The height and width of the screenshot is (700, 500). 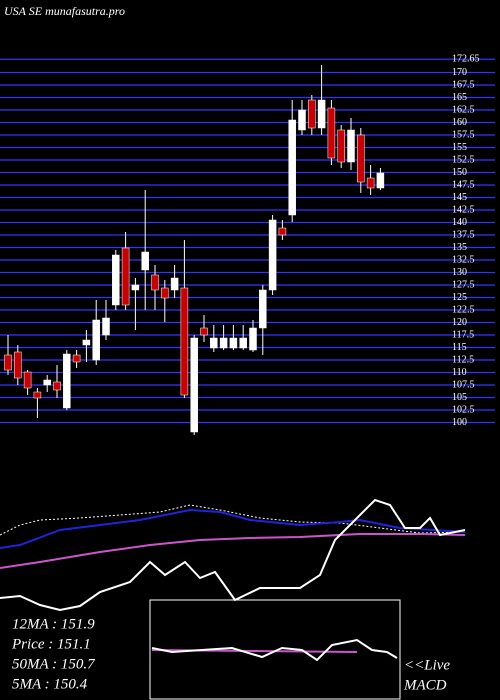 I want to click on stat-label: 5MA : 150.4, so click(x=50, y=684).